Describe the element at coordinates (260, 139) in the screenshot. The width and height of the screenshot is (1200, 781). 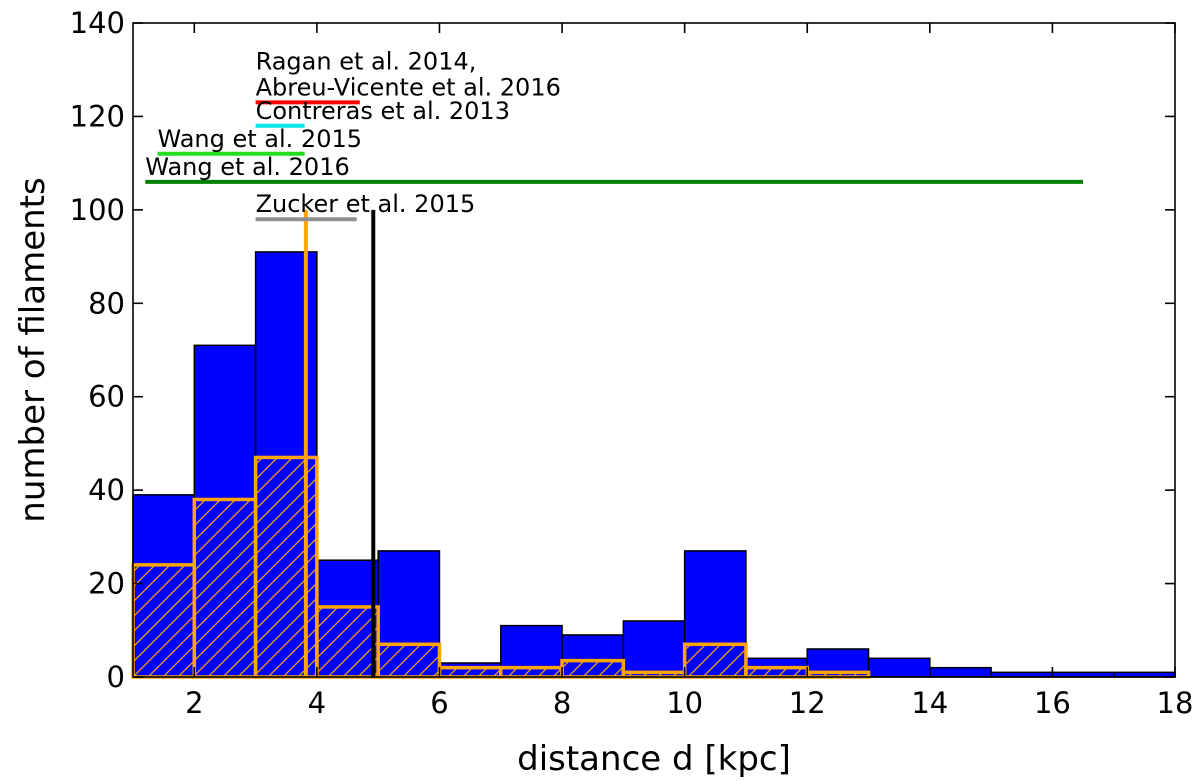
I see `range-label-3: Wang et al. 2015` at that location.